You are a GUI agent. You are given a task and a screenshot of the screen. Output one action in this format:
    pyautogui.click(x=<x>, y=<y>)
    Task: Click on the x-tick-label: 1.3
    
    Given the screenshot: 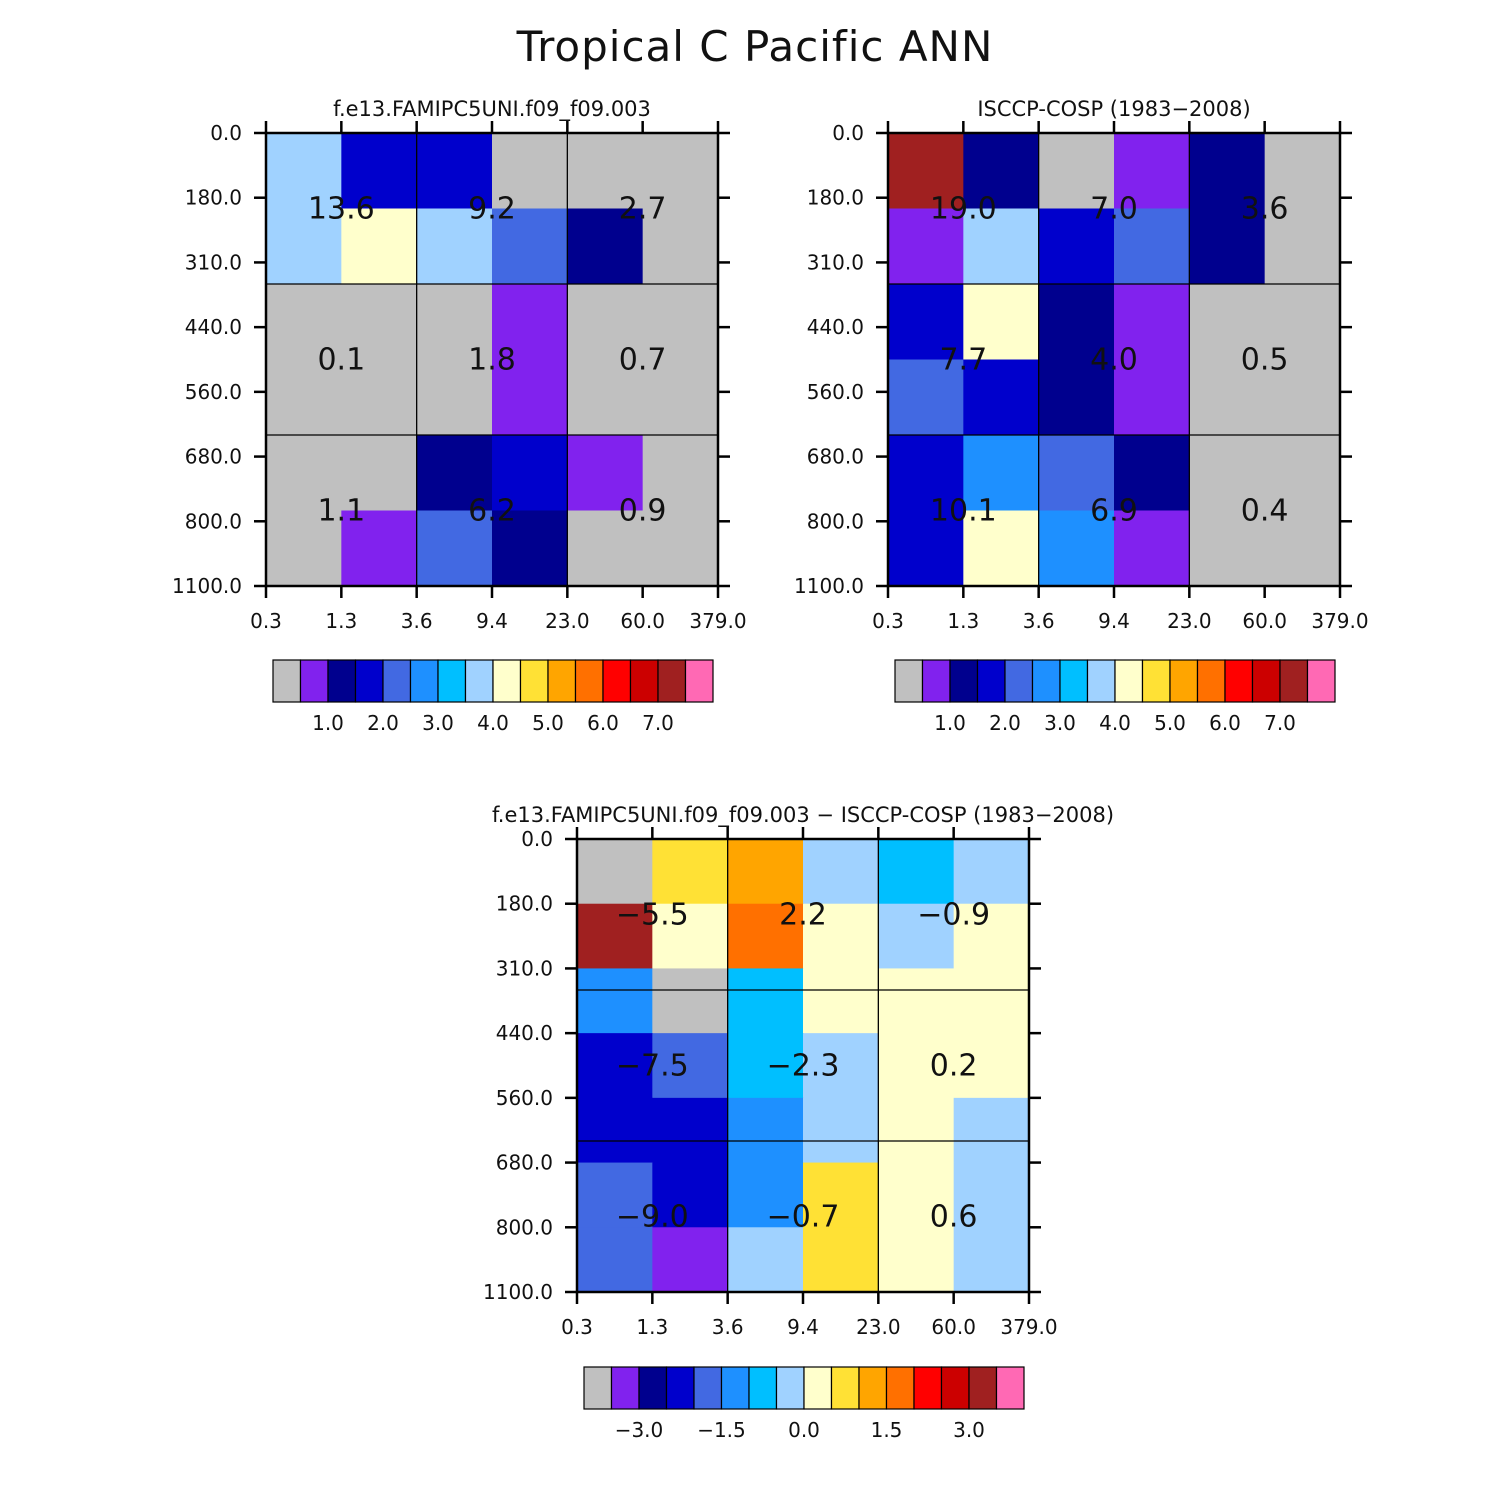 What is the action you would take?
    pyautogui.click(x=963, y=621)
    